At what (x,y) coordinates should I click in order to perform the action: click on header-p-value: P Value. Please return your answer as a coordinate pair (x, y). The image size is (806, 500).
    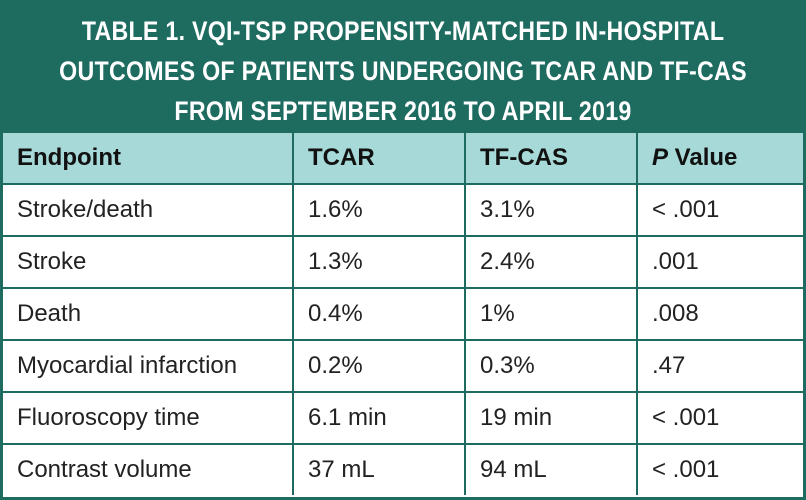
    Looking at the image, I should click on (719, 159).